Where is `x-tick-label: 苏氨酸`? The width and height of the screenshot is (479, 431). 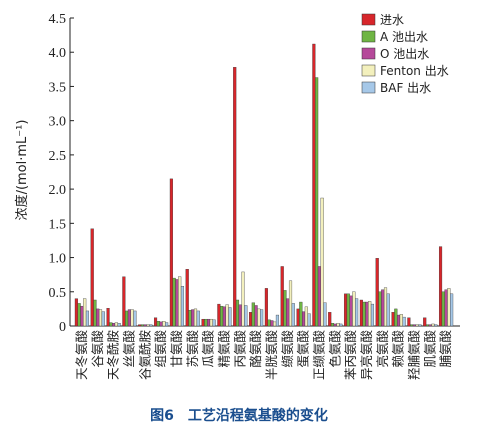
x-tick-label: 苏氨酸 is located at coordinates (192, 349).